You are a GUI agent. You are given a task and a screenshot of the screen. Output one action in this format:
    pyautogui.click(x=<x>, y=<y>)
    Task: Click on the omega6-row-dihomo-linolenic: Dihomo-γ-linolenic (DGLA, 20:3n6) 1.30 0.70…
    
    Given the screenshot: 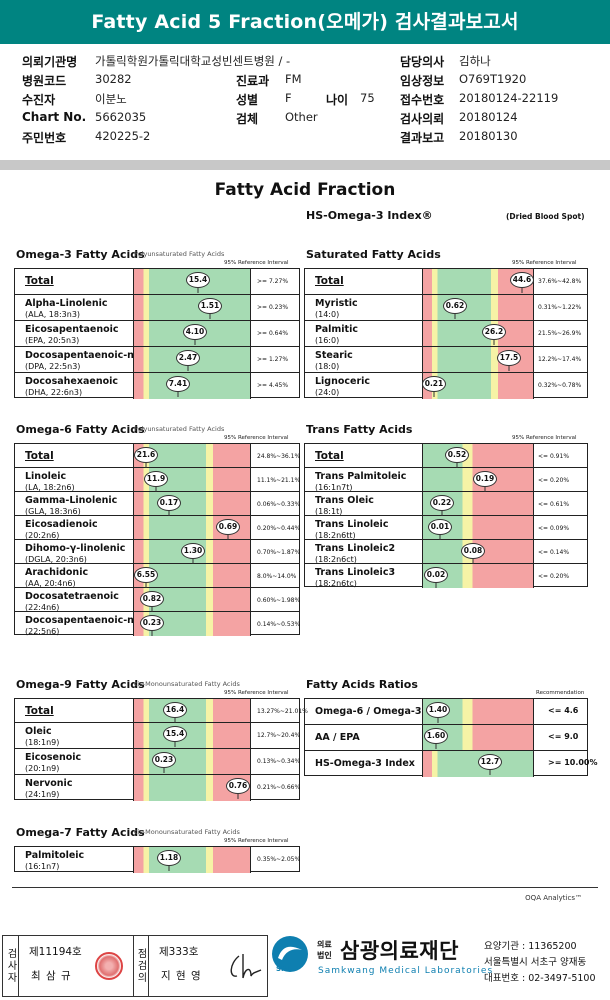 What is the action you would take?
    pyautogui.click(x=158, y=552)
    